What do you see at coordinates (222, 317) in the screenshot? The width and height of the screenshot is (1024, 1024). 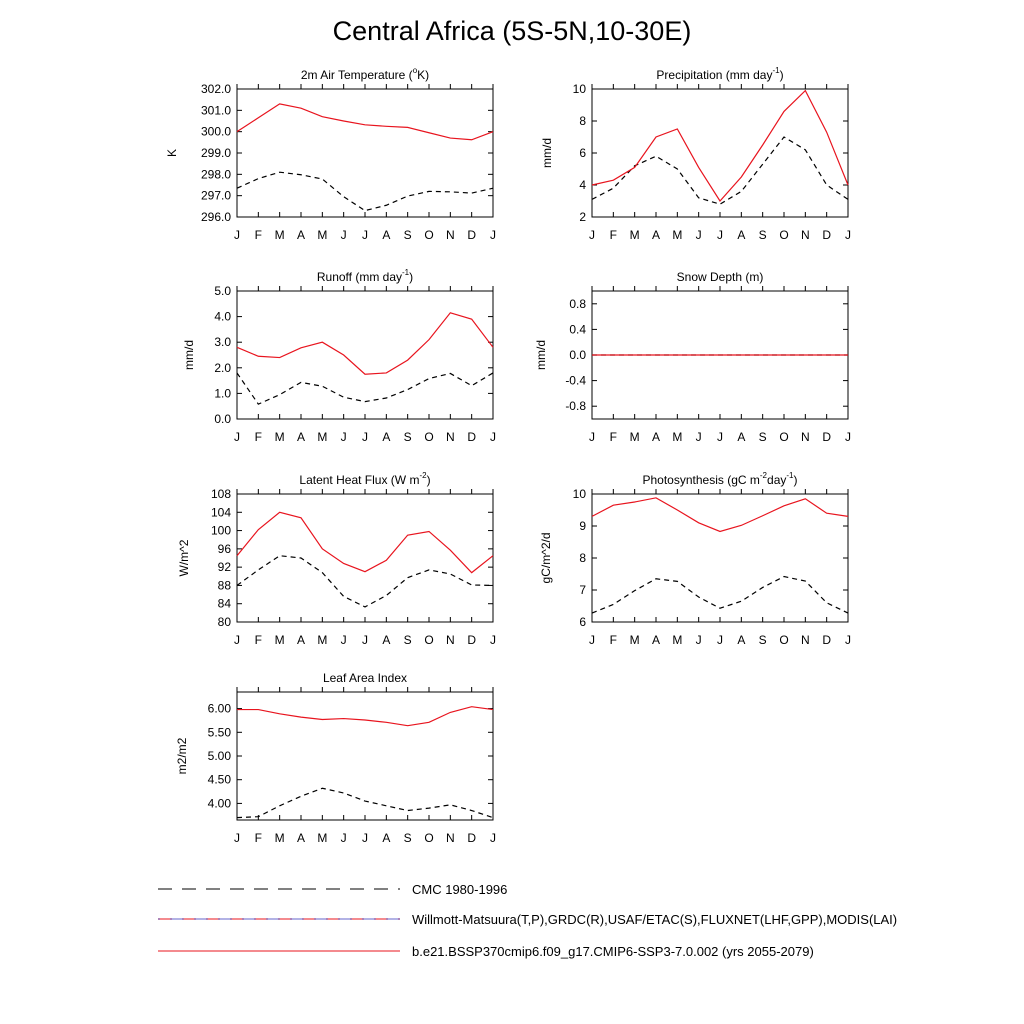 I see `y-tick-label: 4.0` at bounding box center [222, 317].